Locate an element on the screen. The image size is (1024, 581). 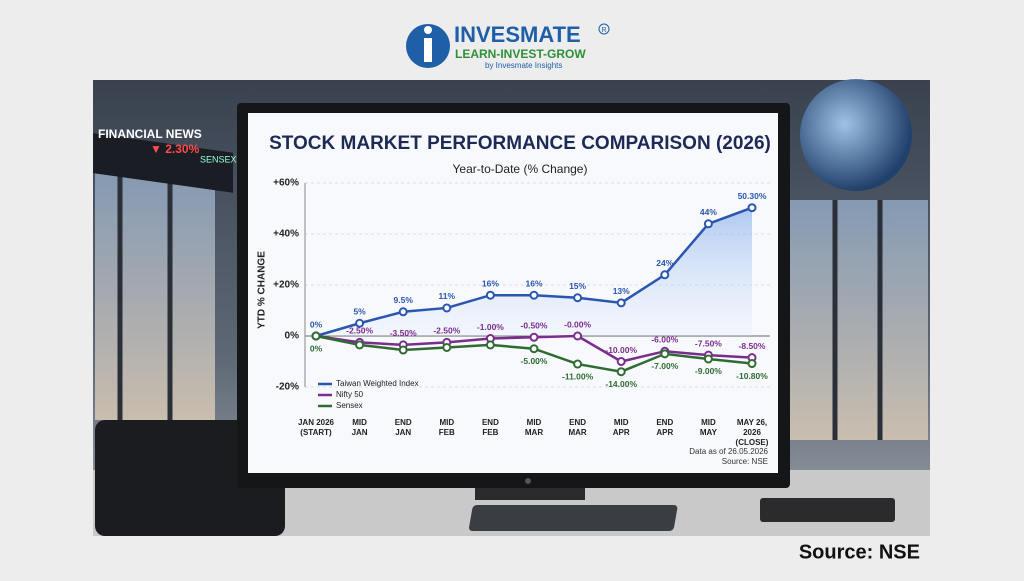
x-tick-label: 2026 is located at coordinates (752, 432).